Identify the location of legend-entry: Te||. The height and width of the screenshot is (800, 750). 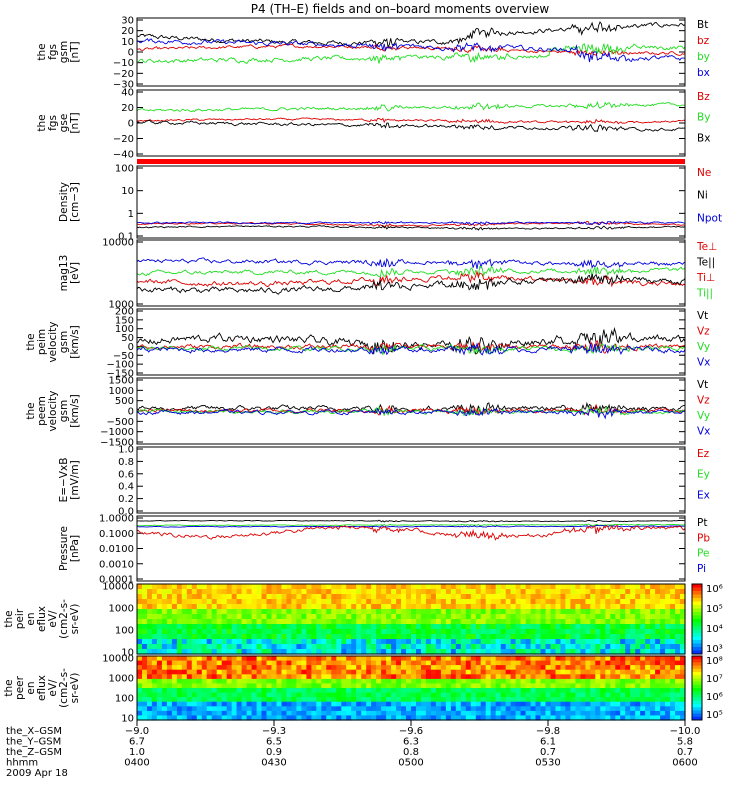
(705, 263).